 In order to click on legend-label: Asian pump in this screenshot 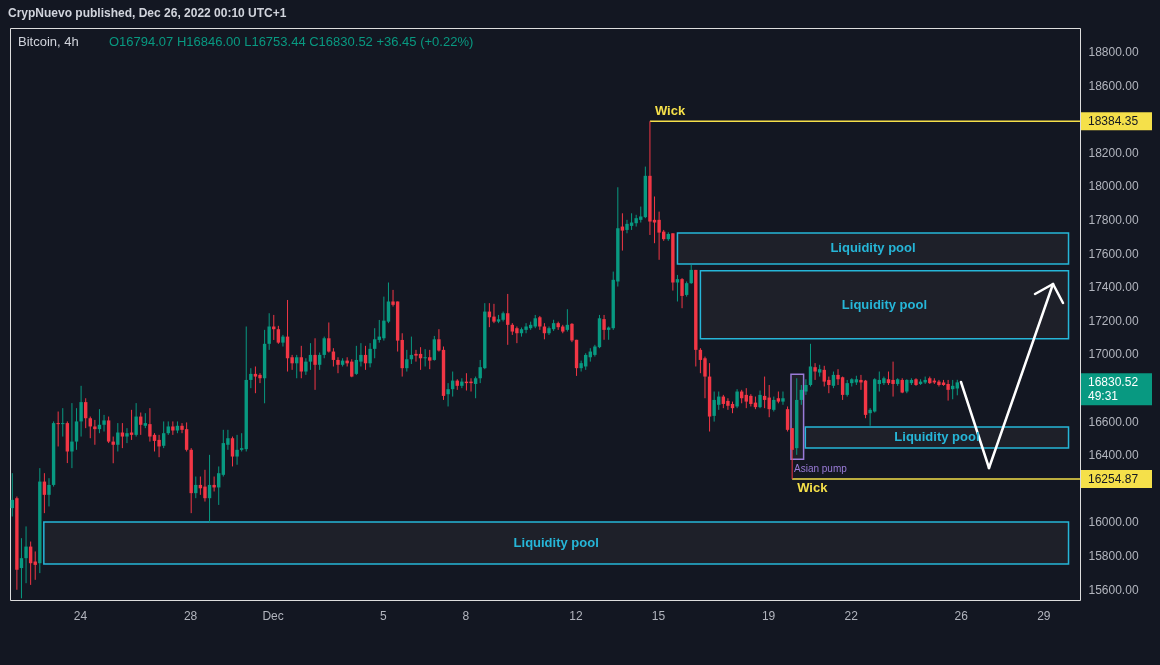, I will do `click(821, 469)`.